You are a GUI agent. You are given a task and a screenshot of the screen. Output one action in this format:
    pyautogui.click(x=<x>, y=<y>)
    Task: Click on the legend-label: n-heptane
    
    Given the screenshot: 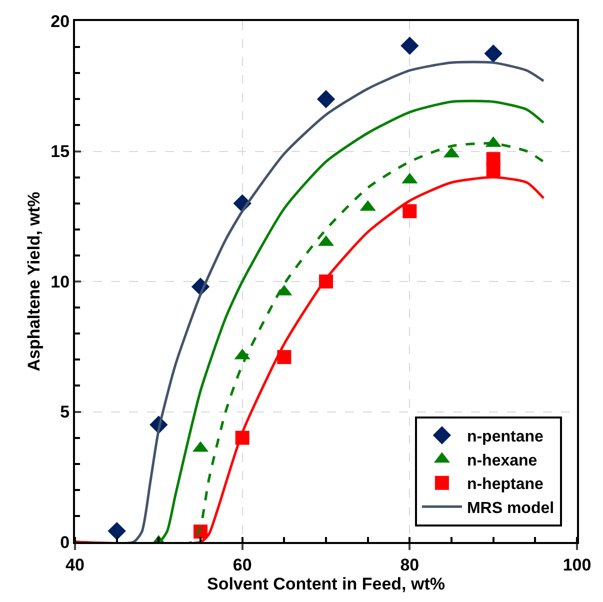 What is the action you would take?
    pyautogui.click(x=505, y=485)
    